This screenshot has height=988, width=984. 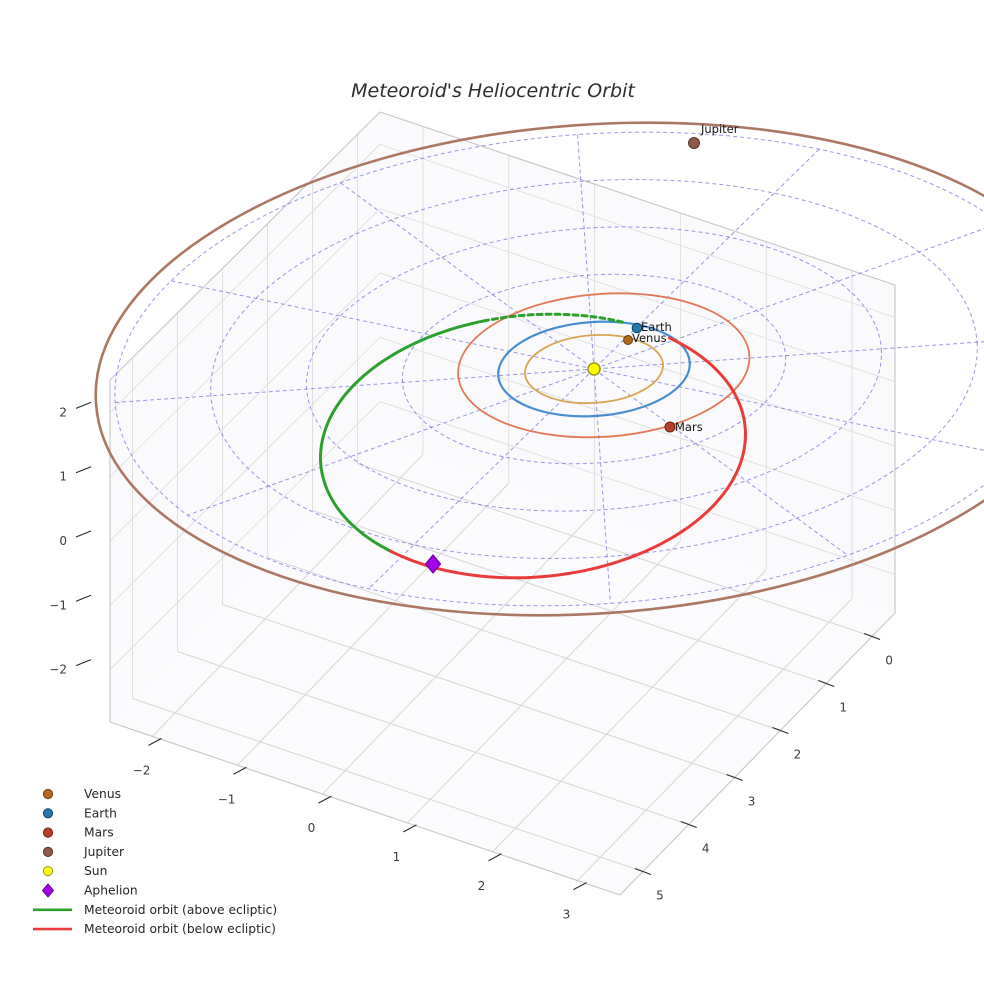 I want to click on venus-orbit, so click(x=594, y=369).